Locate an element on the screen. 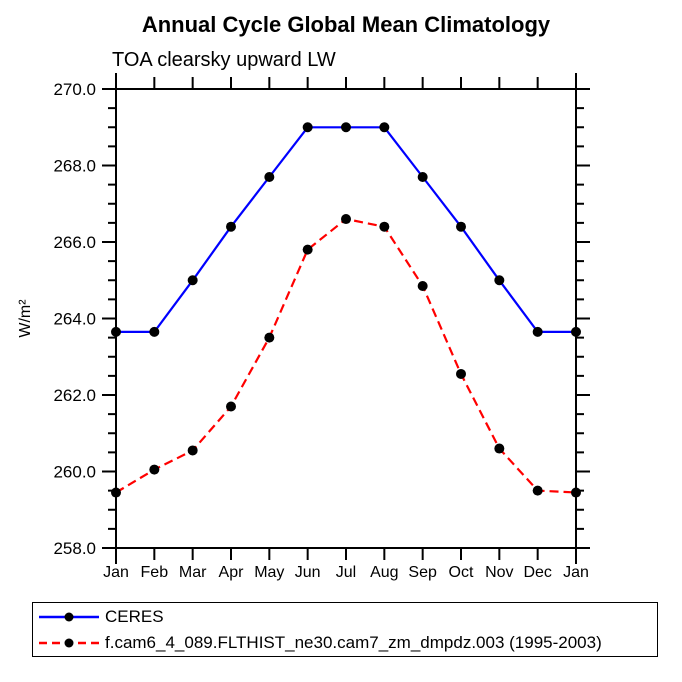  x-tick-label: Oct is located at coordinates (461, 572).